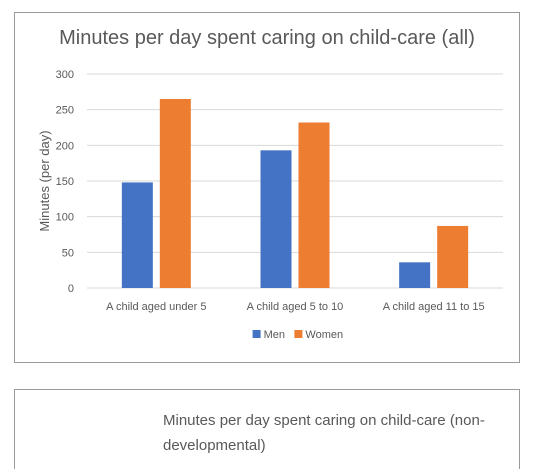 Image resolution: width=534 pixels, height=469 pixels. I want to click on x-tick-label: A child aged 11 to 15, so click(434, 307).